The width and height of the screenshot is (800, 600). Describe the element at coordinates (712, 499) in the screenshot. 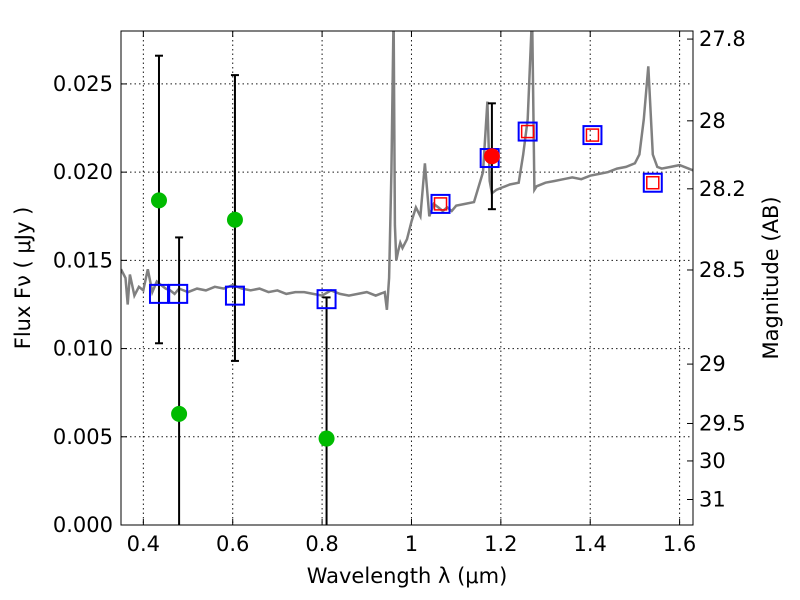

I see `y2-tick-label: 31` at that location.